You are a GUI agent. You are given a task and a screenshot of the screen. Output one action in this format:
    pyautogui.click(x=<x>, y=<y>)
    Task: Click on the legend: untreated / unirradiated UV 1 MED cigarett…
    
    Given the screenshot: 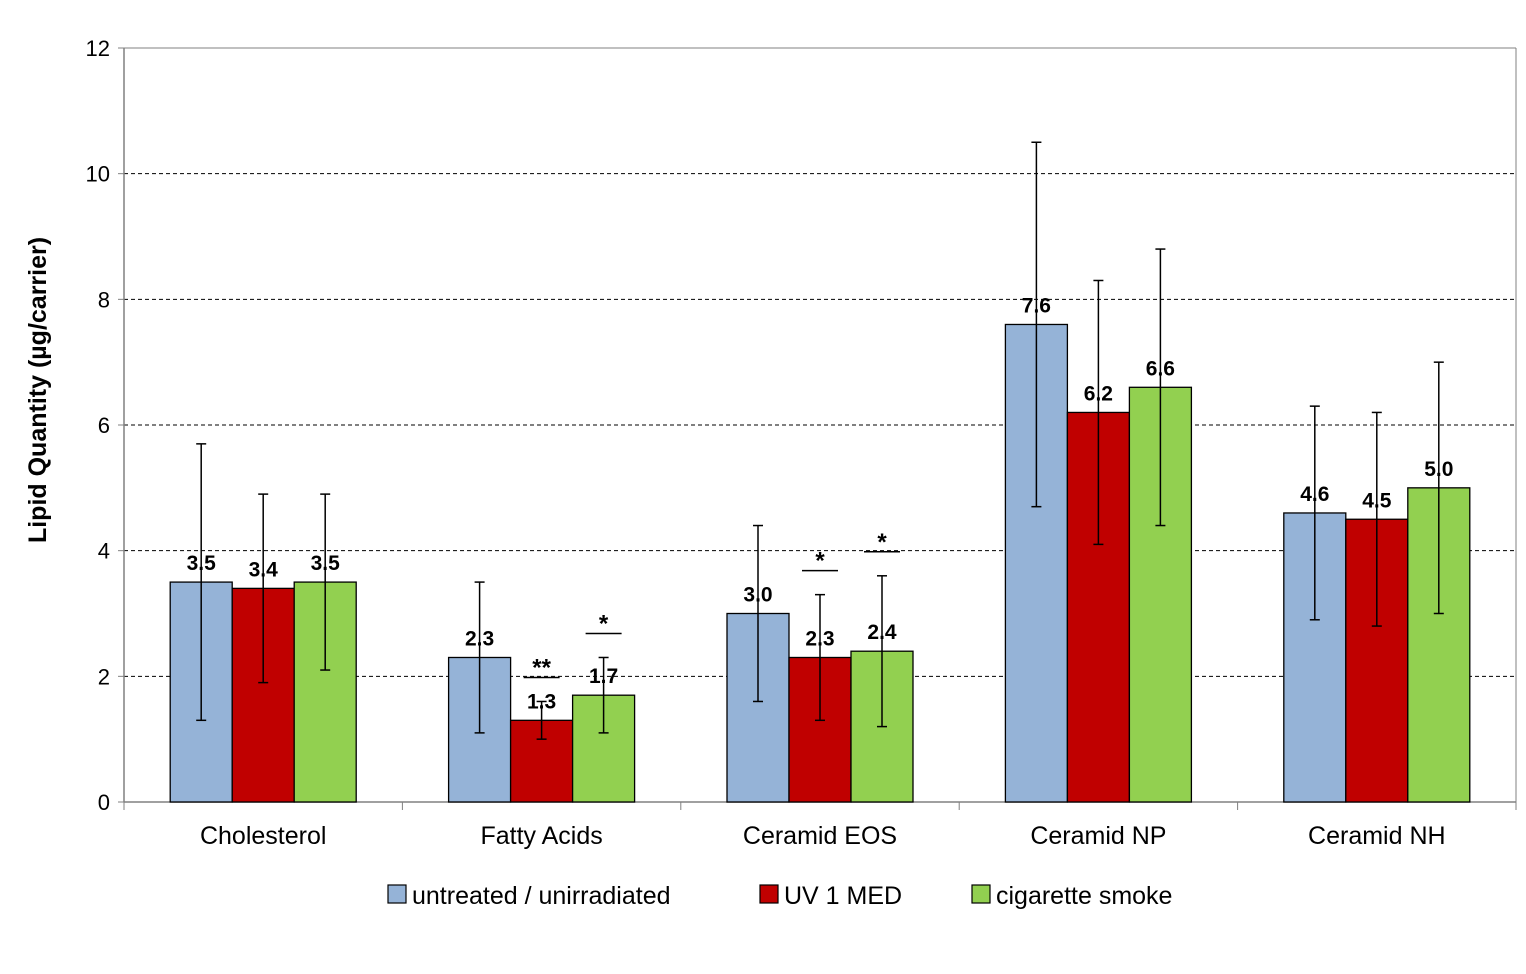 What is the action you would take?
    pyautogui.click(x=779, y=896)
    